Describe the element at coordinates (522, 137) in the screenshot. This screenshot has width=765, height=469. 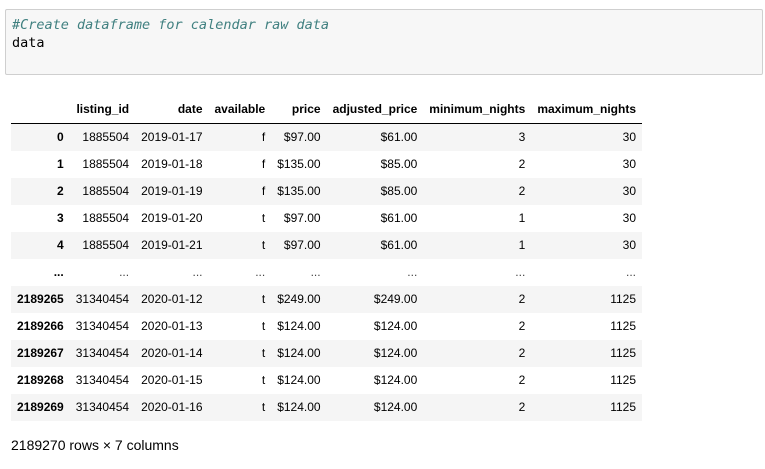
I see `table-cell: 3` at that location.